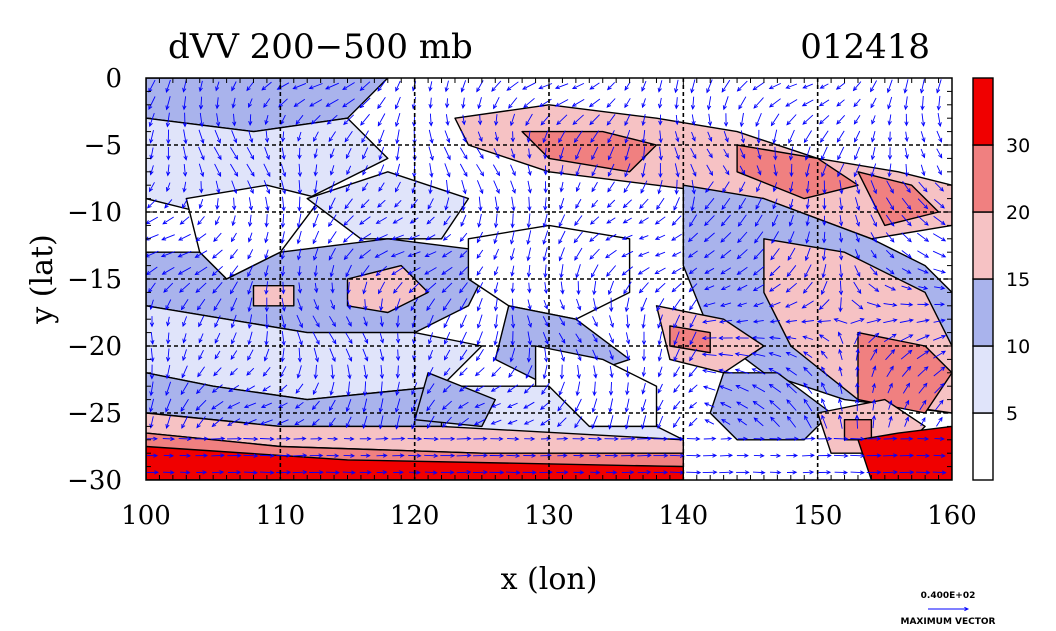 This screenshot has height=631, width=1056. I want to click on colorbar, so click(983, 279).